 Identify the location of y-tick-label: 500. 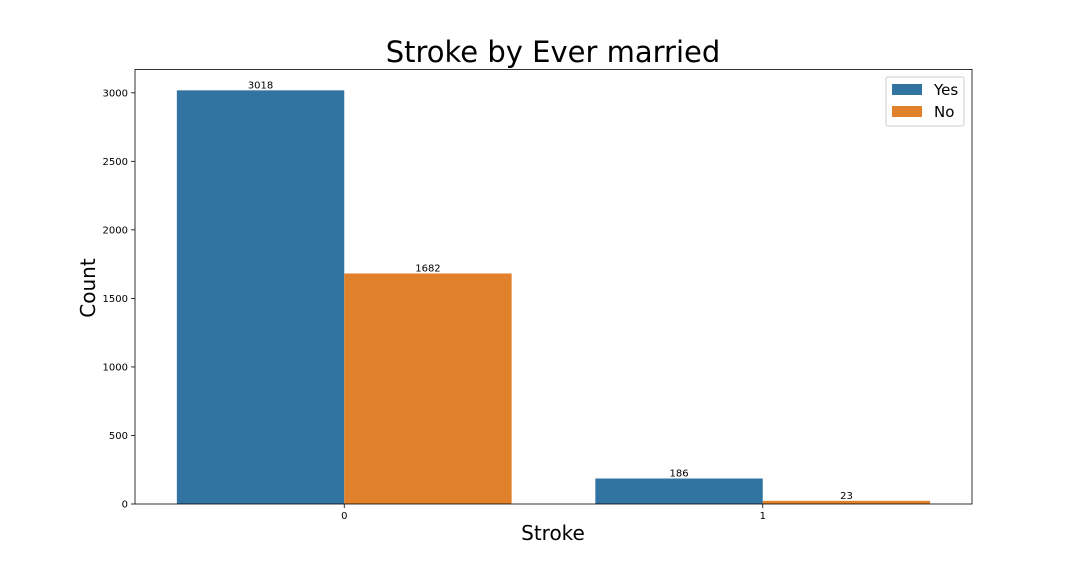
(118, 436).